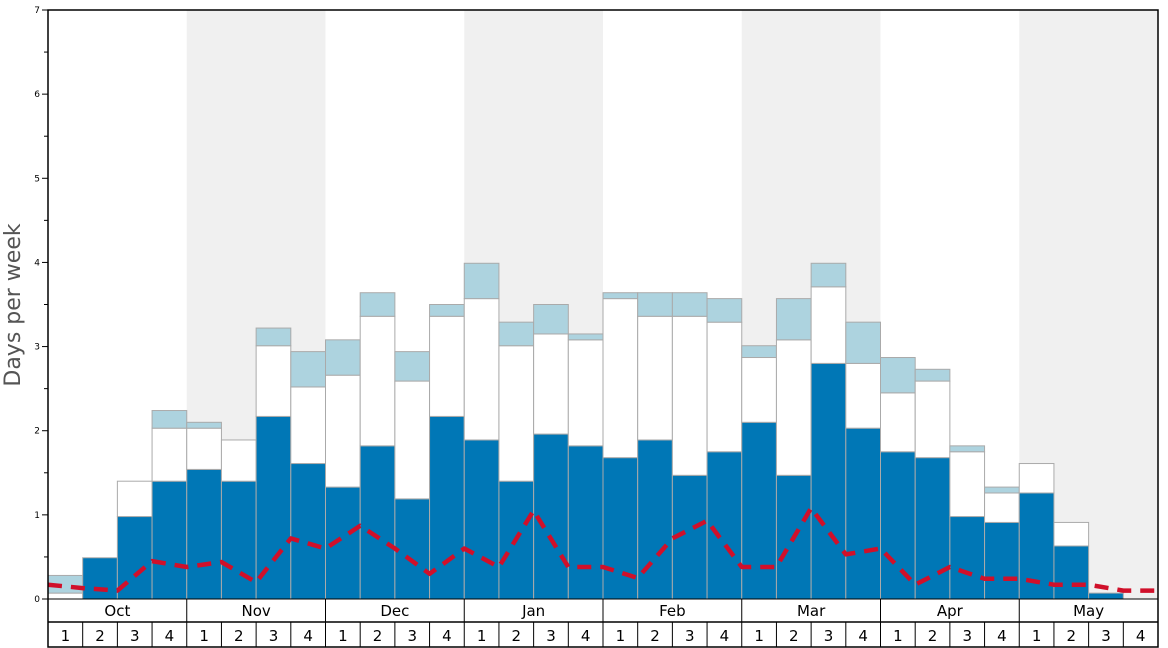 This screenshot has height=648, width=1168. What do you see at coordinates (255, 611) in the screenshot?
I see `month-label-nov: Nov` at bounding box center [255, 611].